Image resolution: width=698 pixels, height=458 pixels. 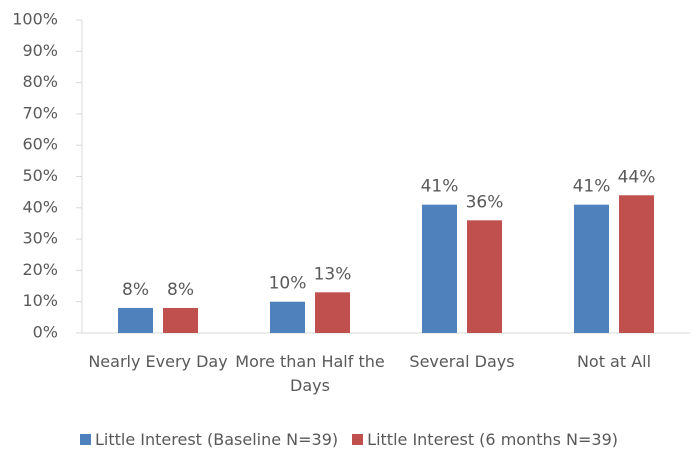 What do you see at coordinates (40, 269) in the screenshot?
I see `y-tick-label: 20%` at bounding box center [40, 269].